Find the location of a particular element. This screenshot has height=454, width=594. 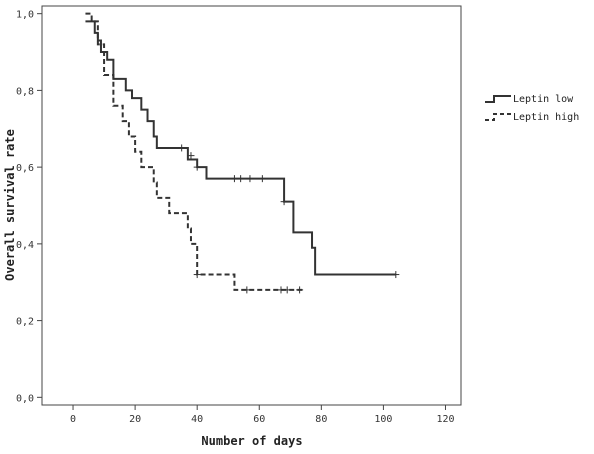

x-axis-ticks: 0 20 40 60 80 100 120 is located at coordinates (262, 415).